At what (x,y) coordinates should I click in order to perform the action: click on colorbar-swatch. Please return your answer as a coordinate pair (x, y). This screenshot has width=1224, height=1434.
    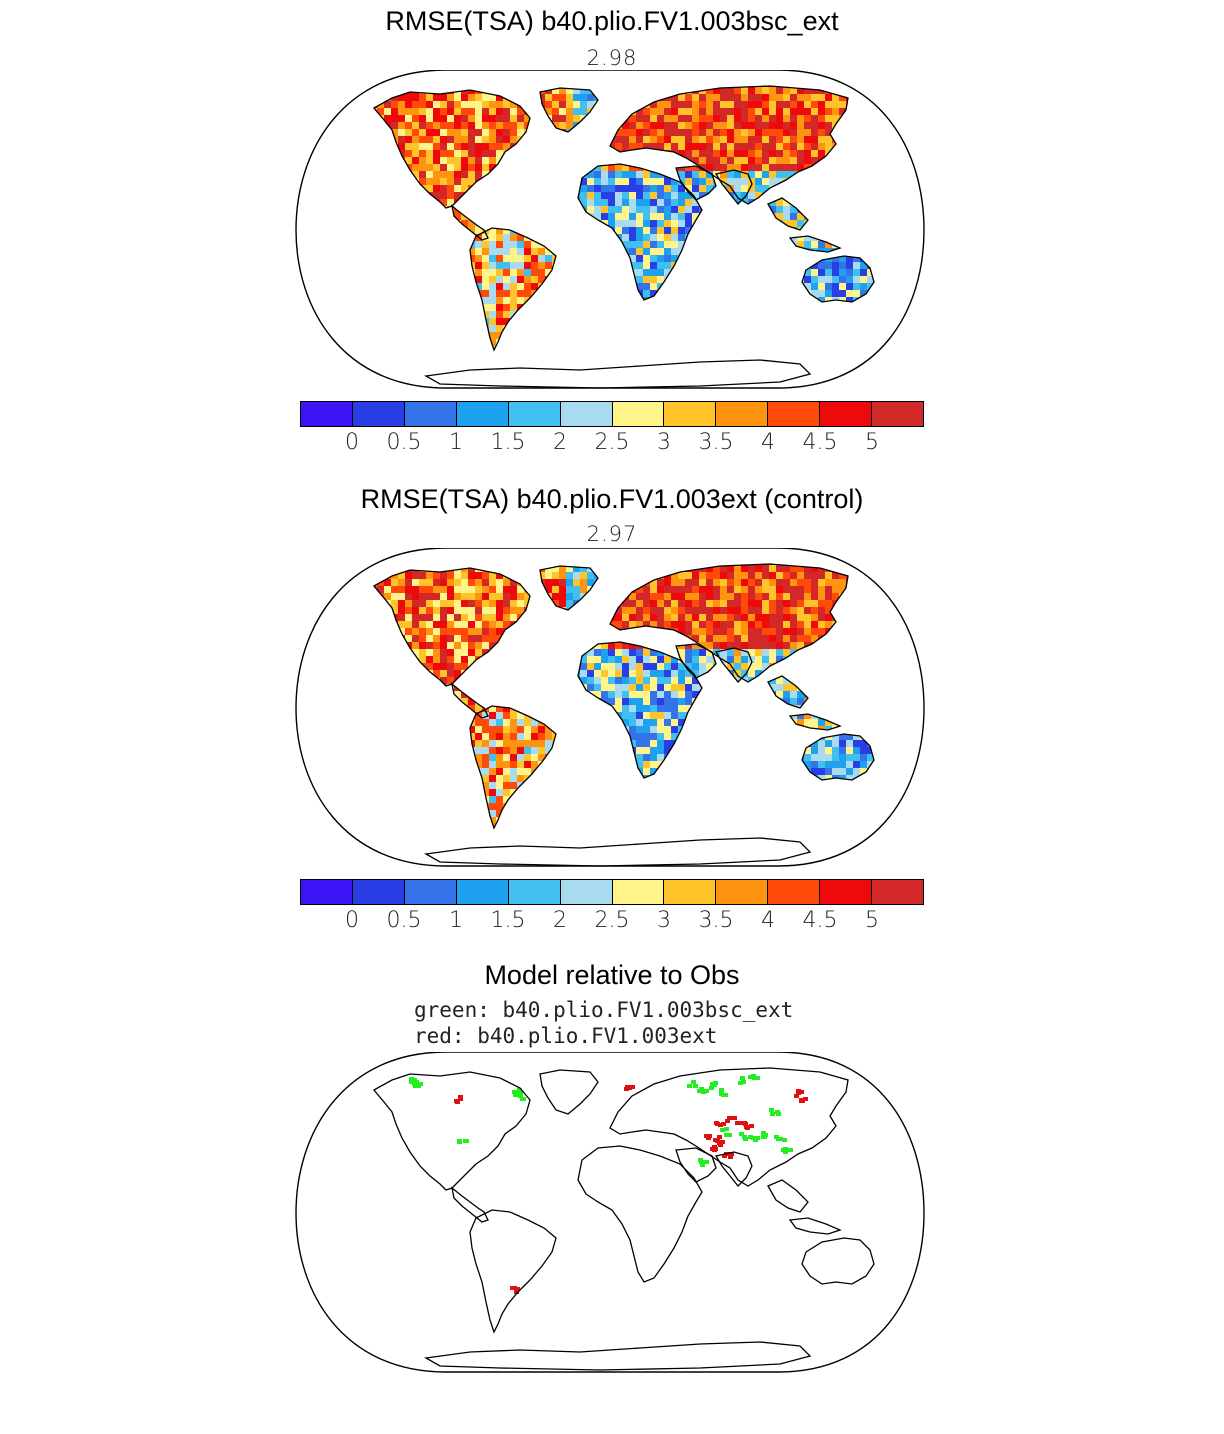
    Looking at the image, I should click on (898, 414).